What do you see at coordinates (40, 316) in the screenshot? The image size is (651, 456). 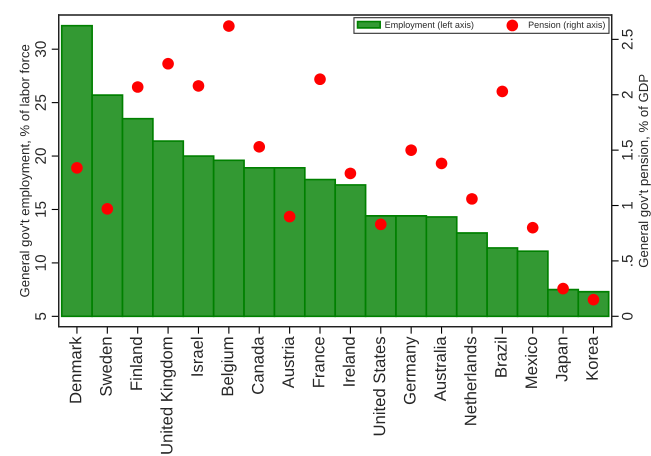 I see `y-tick-label: 5` at bounding box center [40, 316].